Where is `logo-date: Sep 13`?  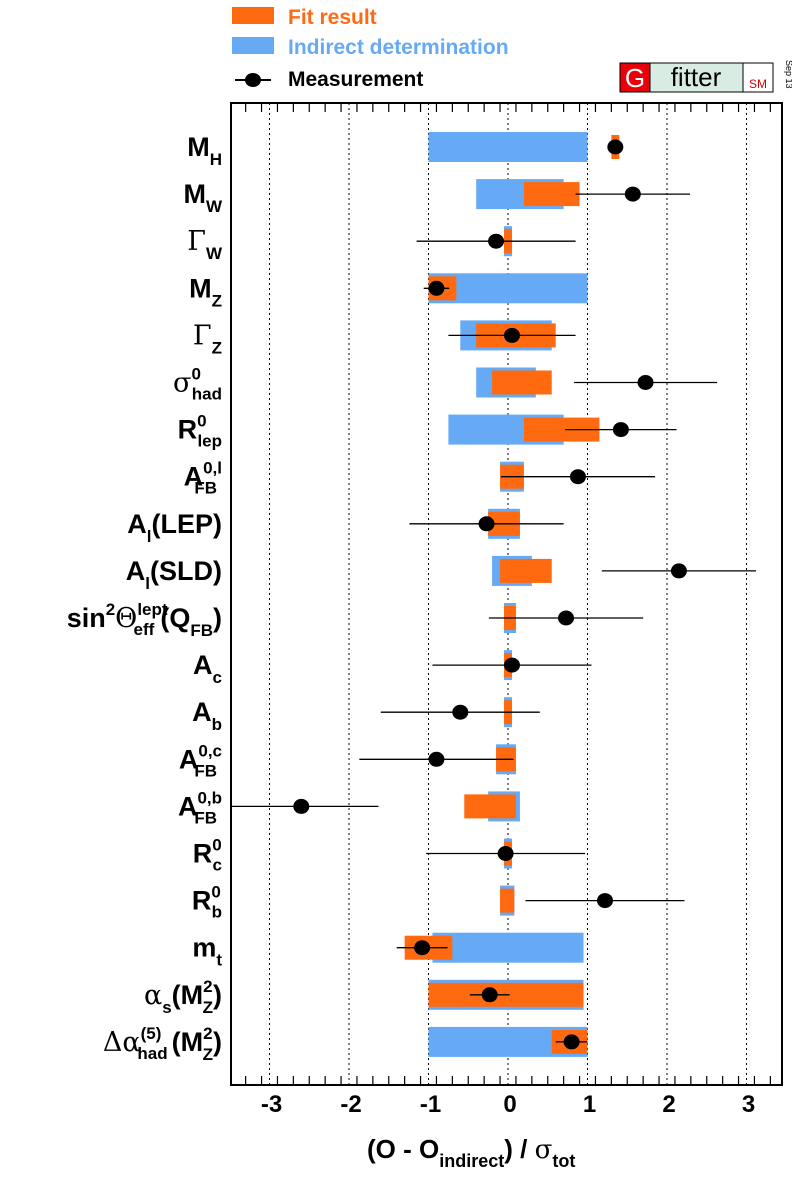
logo-date: Sep 13 is located at coordinates (788, 74).